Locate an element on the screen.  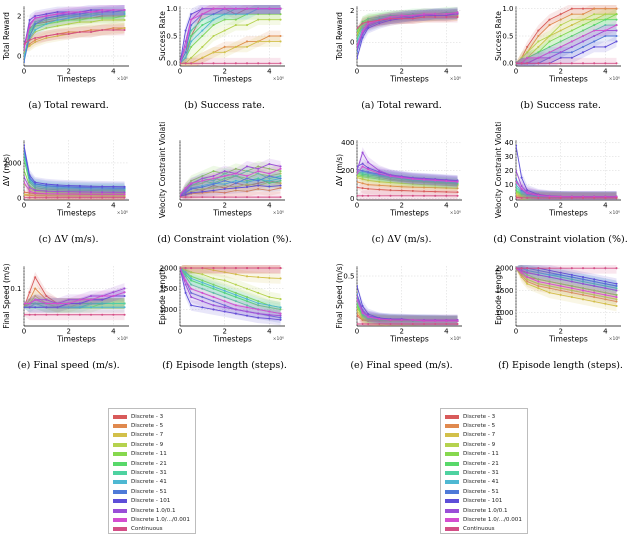
legend-label: Discrete - 21 is located at coordinates (481, 463).